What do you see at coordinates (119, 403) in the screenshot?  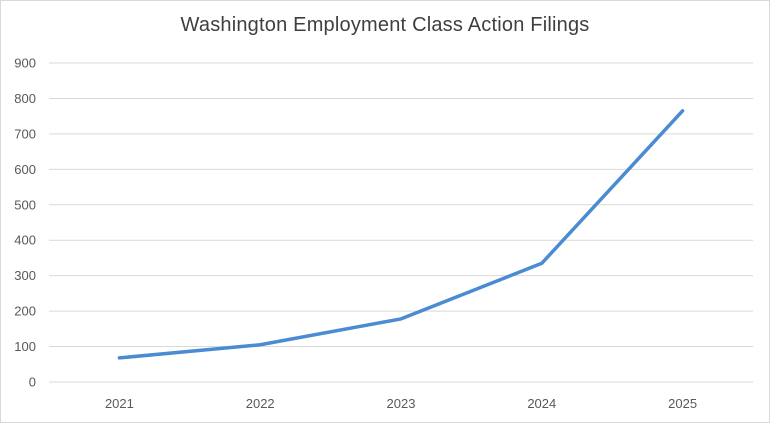 I see `x-axis-tick-label: 2021` at bounding box center [119, 403].